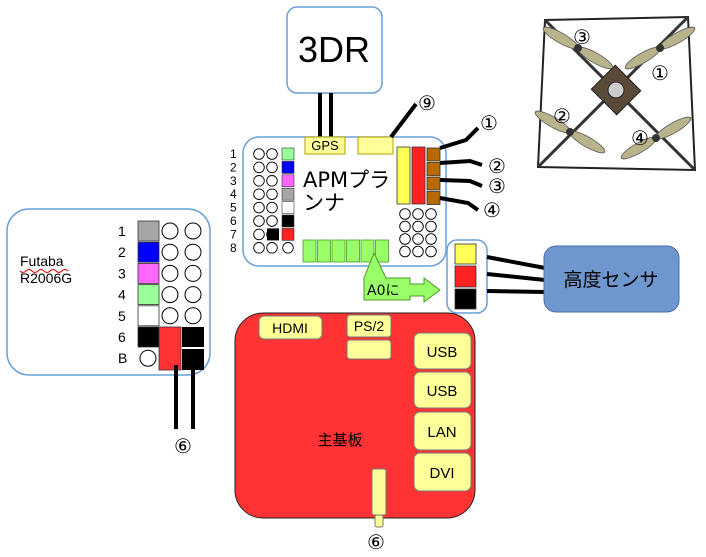  Describe the element at coordinates (582, 37) in the screenshot. I see `quad-label-tl: ③` at that location.